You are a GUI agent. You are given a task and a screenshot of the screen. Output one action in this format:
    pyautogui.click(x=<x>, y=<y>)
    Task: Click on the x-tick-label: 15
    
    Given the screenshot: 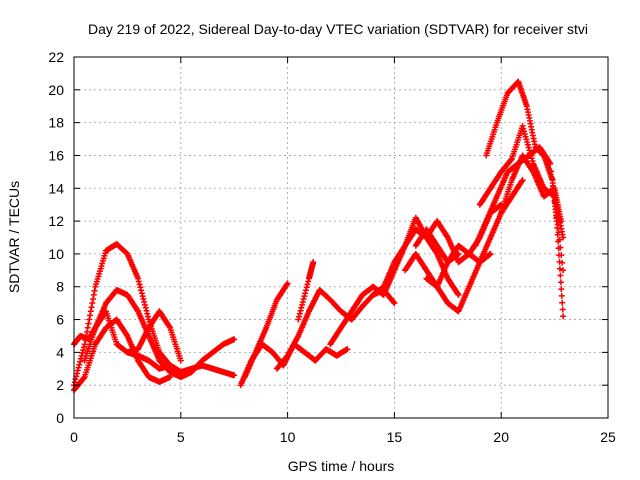 What is the action you would take?
    pyautogui.click(x=395, y=437)
    